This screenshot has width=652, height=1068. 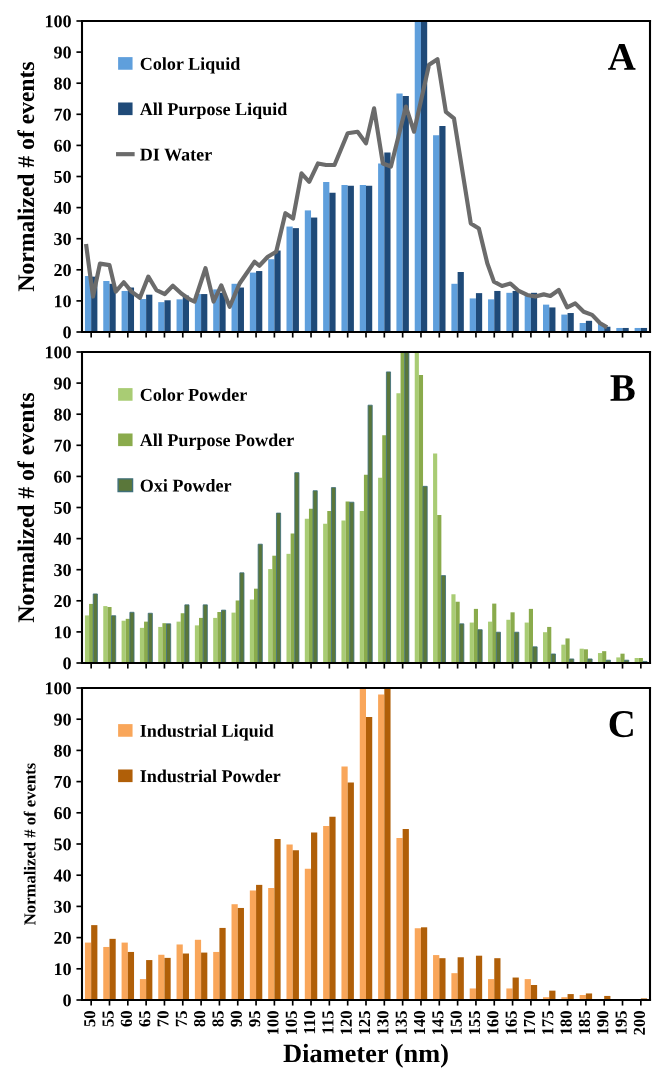 I want to click on x-tick-label: 80, so click(x=200, y=1019).